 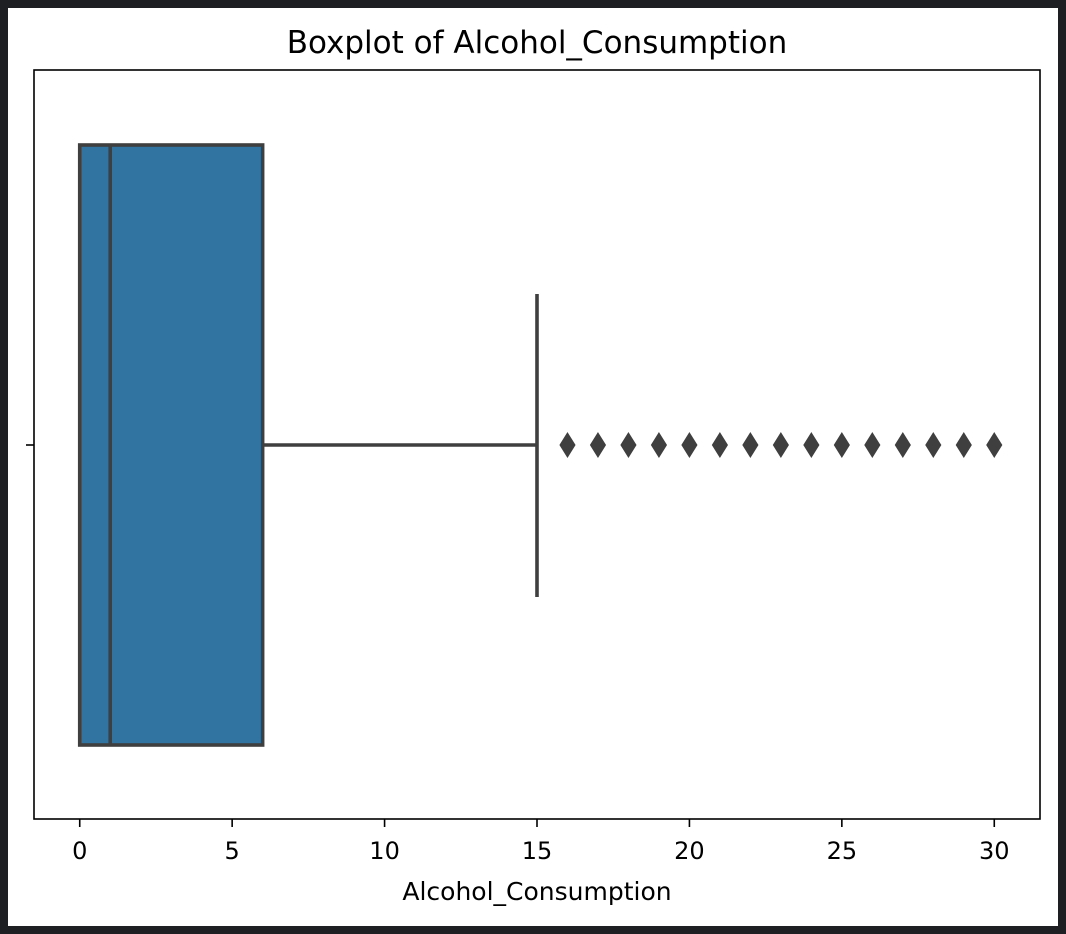 I want to click on x-tick-label: 15, so click(x=537, y=851).